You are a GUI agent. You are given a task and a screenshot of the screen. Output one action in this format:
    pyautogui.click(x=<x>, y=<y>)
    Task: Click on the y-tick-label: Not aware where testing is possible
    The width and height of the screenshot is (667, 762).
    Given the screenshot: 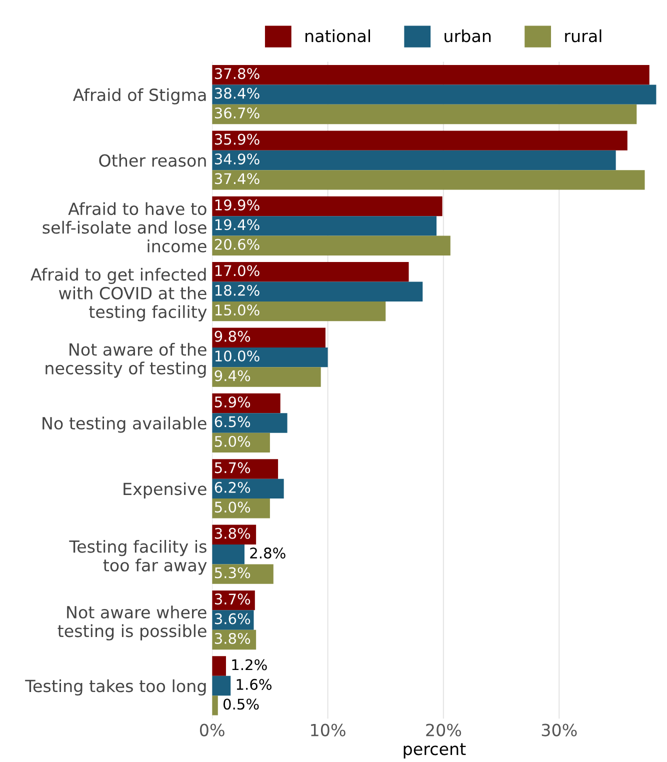 What is the action you would take?
    pyautogui.click(x=132, y=623)
    